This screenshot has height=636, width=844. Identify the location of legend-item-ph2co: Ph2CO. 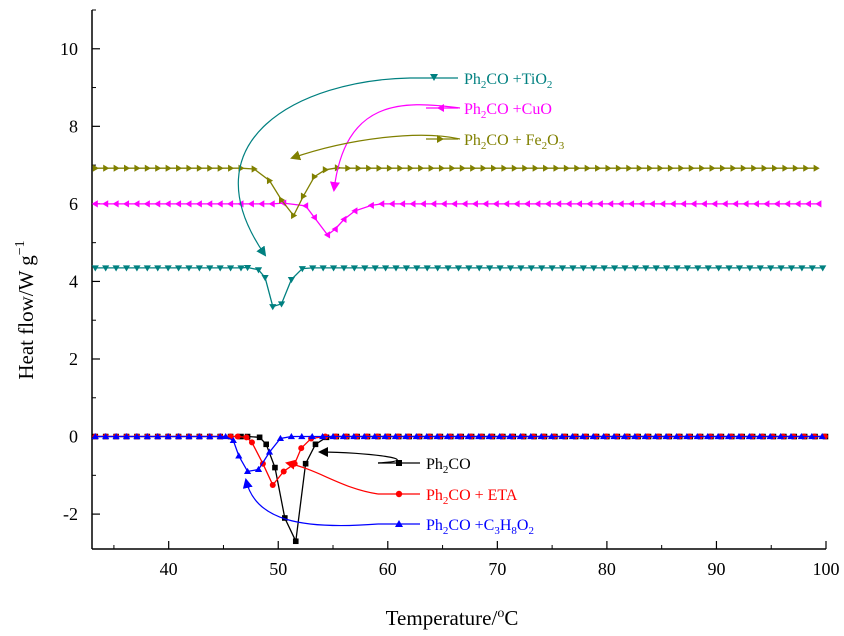
(424, 466).